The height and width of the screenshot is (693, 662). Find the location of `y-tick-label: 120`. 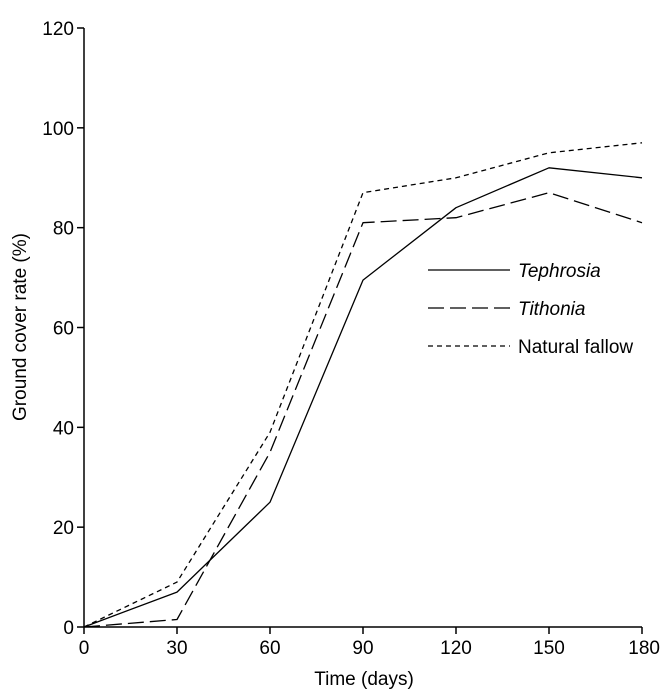

y-tick-label: 120 is located at coordinates (58, 29).